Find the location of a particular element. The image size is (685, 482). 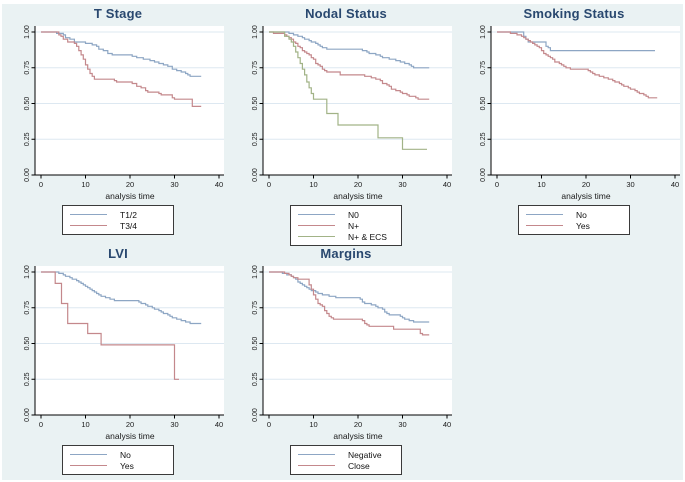

legend-label: N+ is located at coordinates (354, 225).